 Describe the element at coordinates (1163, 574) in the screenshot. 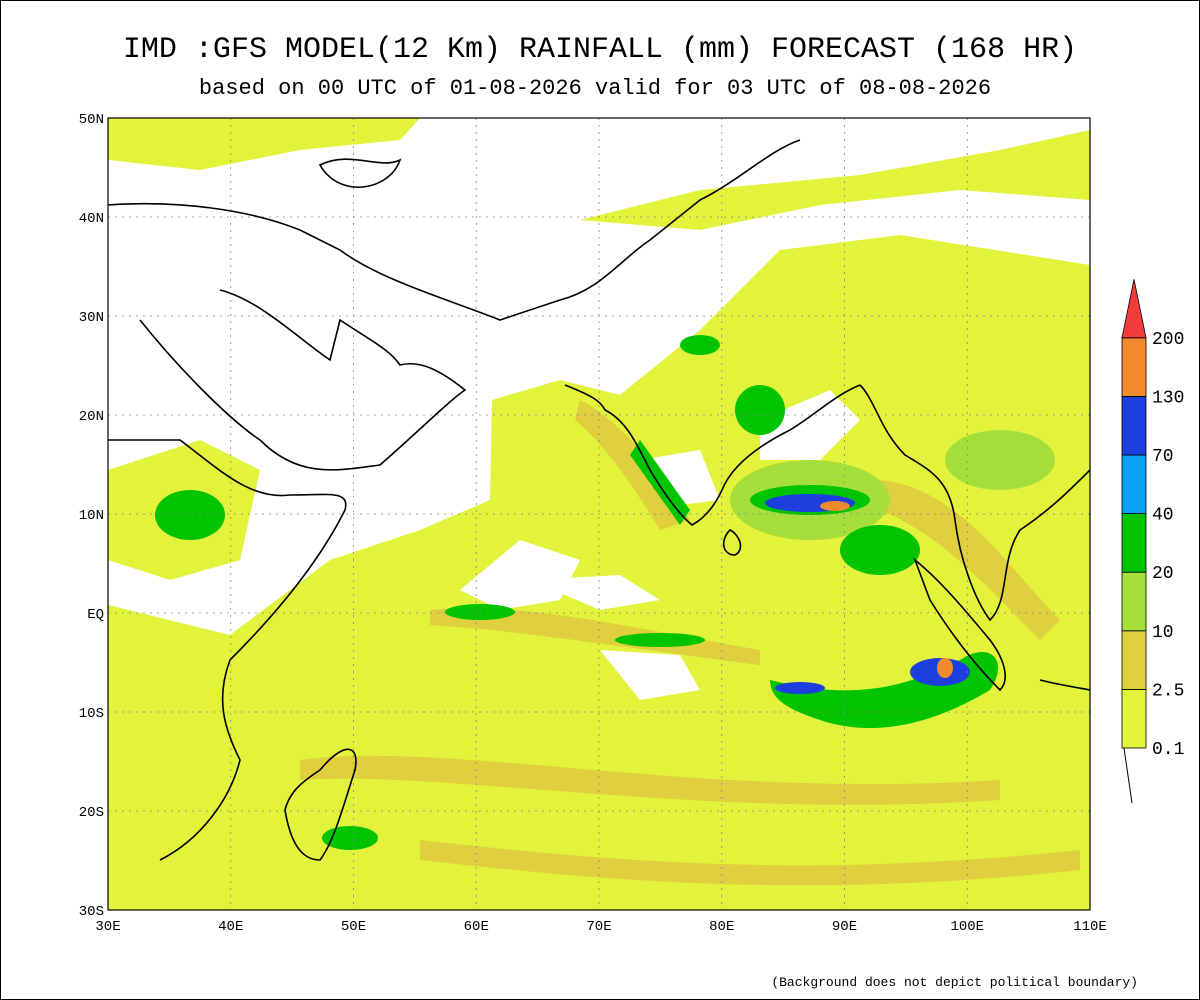

I see `colorbar-label: 20` at that location.